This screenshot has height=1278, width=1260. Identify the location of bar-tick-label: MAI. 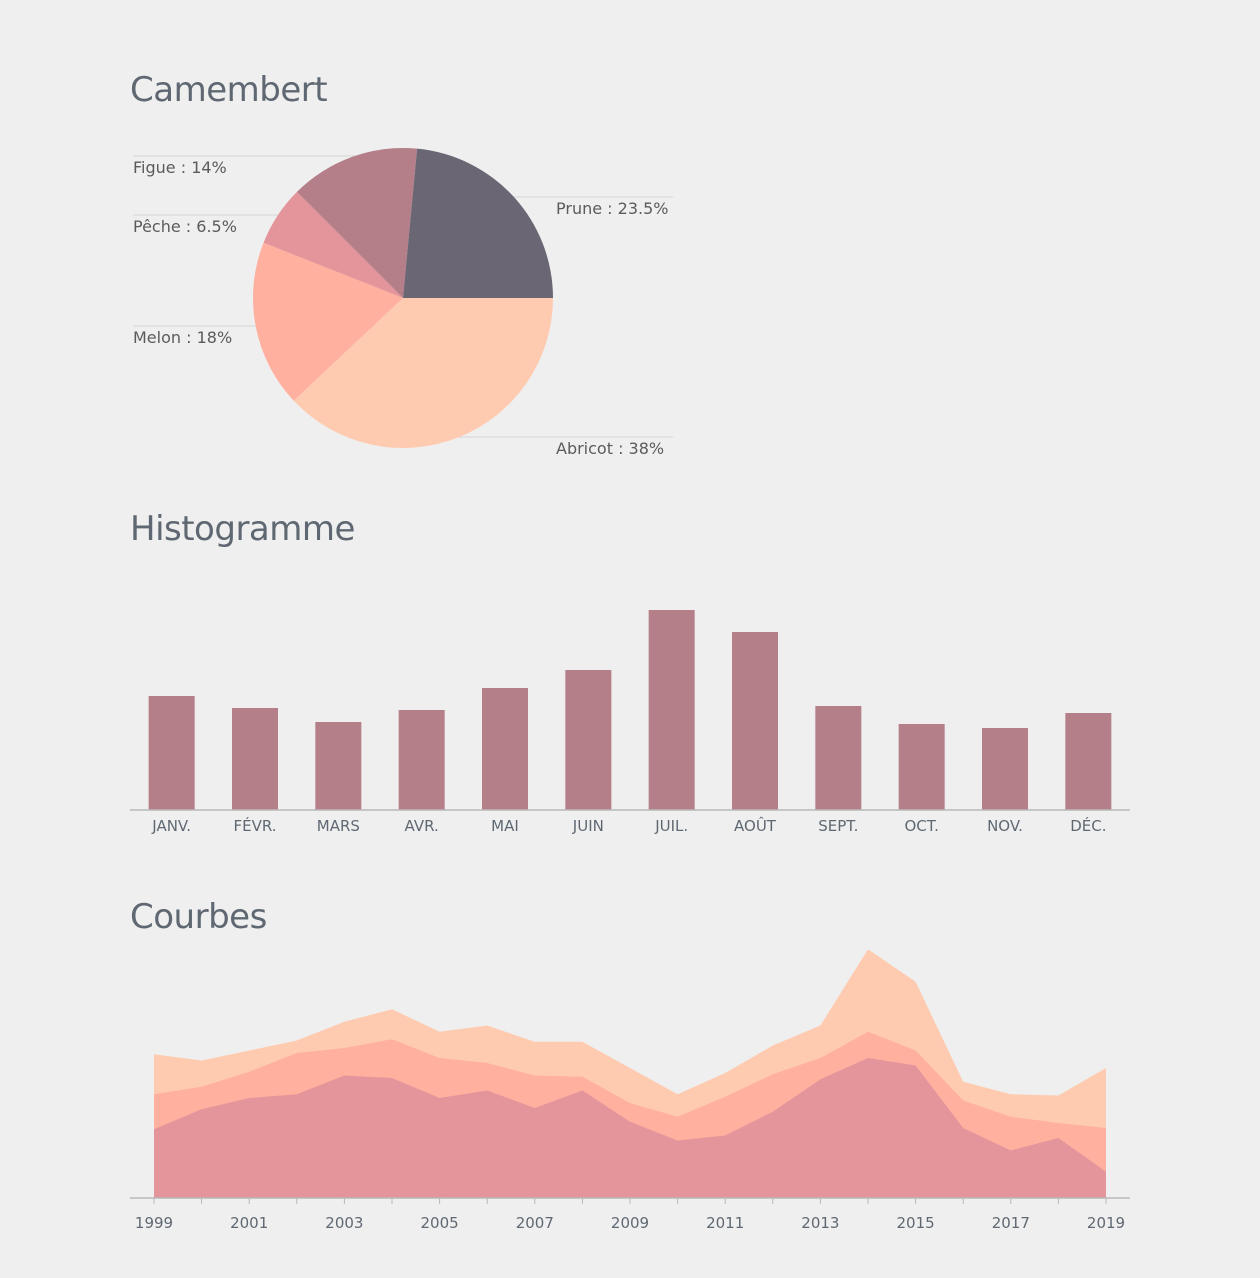
(505, 826).